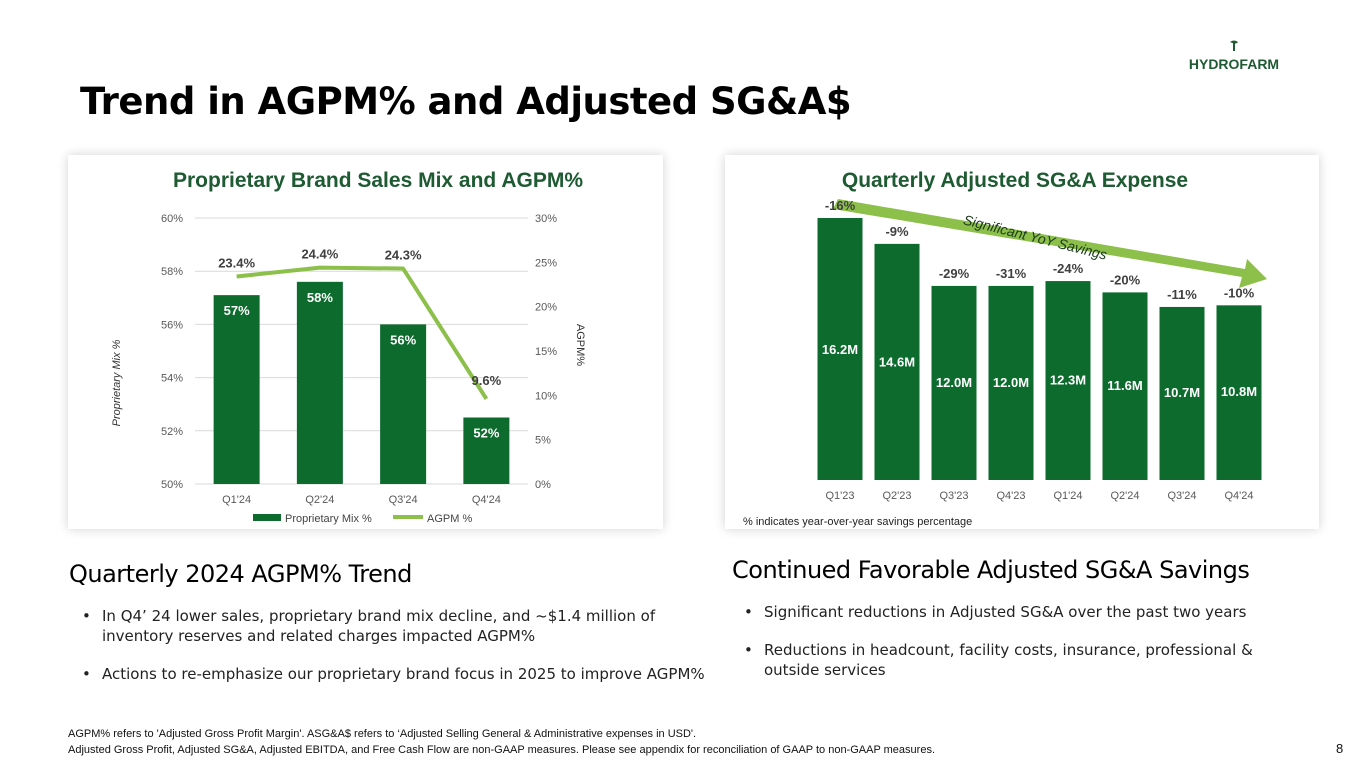 The image size is (1365, 768). Describe the element at coordinates (320, 297) in the screenshot. I see `mix-bar-label: 58%` at that location.